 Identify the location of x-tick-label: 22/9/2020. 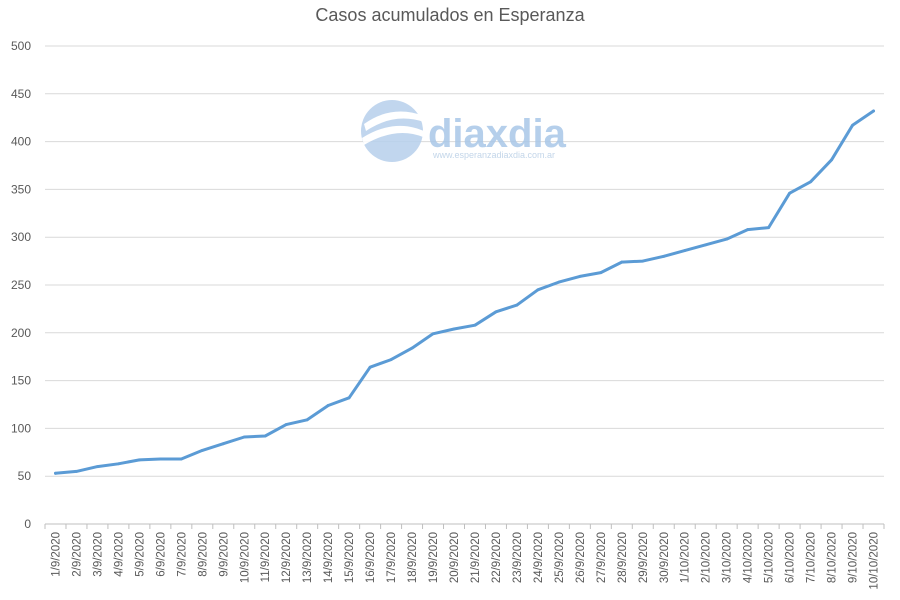
(497, 557).